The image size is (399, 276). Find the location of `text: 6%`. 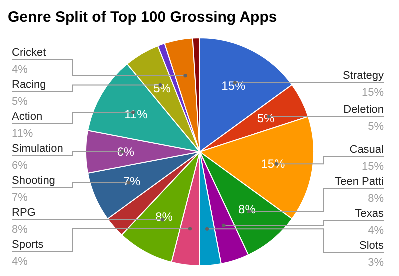

text: 6% is located at coordinates (20, 166).